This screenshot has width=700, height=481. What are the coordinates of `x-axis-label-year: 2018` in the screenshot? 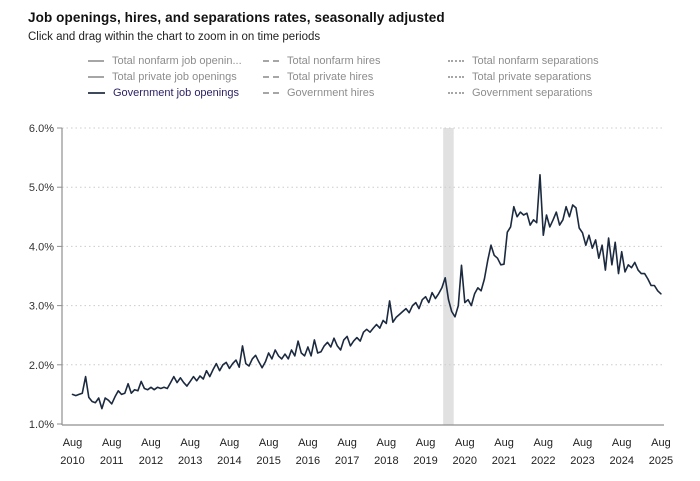 It's located at (386, 461).